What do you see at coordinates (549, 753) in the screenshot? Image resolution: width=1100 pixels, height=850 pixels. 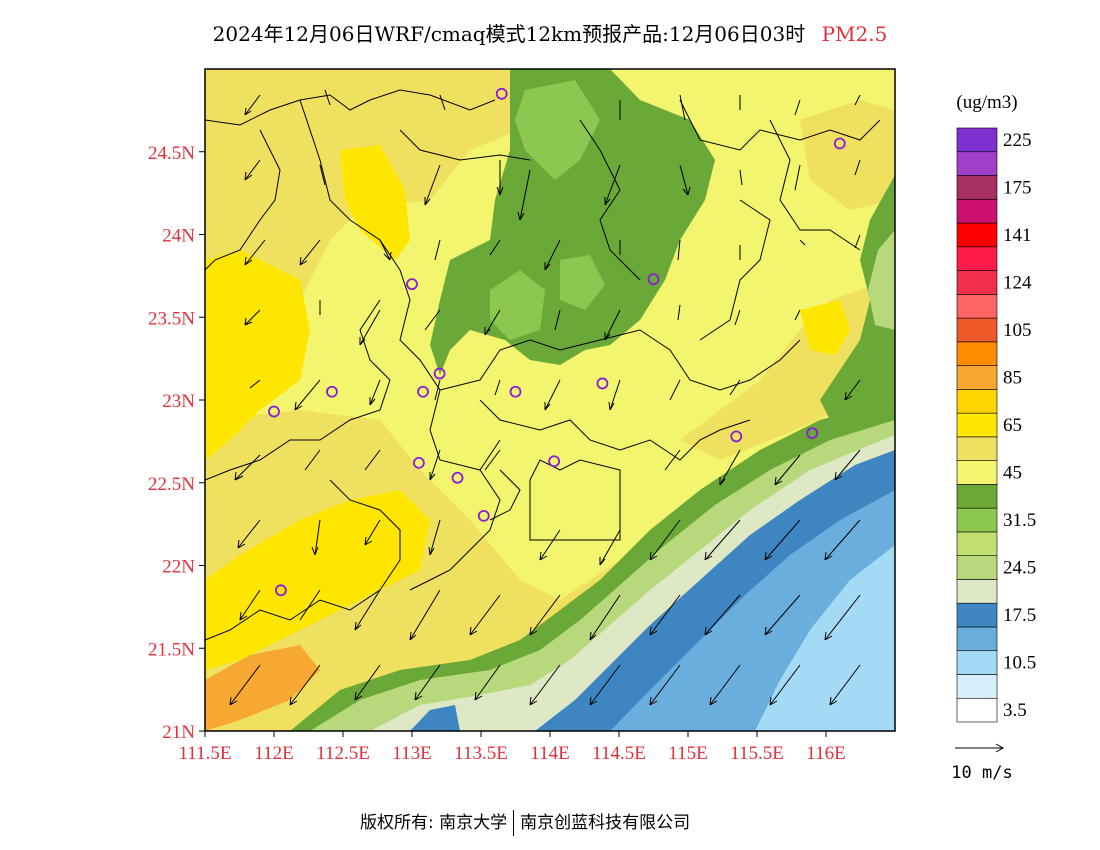 I see `x-tick-label: 114E` at bounding box center [549, 753].